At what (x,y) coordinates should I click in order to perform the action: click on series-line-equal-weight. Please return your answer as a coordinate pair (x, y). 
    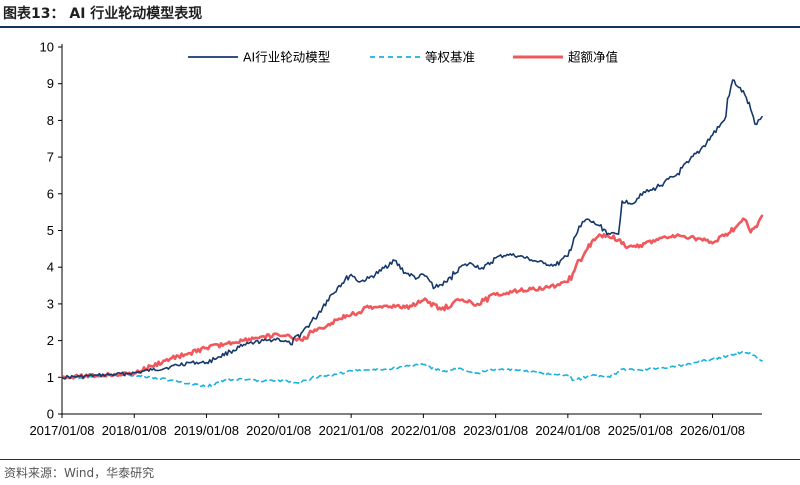
    Looking at the image, I should click on (412, 369).